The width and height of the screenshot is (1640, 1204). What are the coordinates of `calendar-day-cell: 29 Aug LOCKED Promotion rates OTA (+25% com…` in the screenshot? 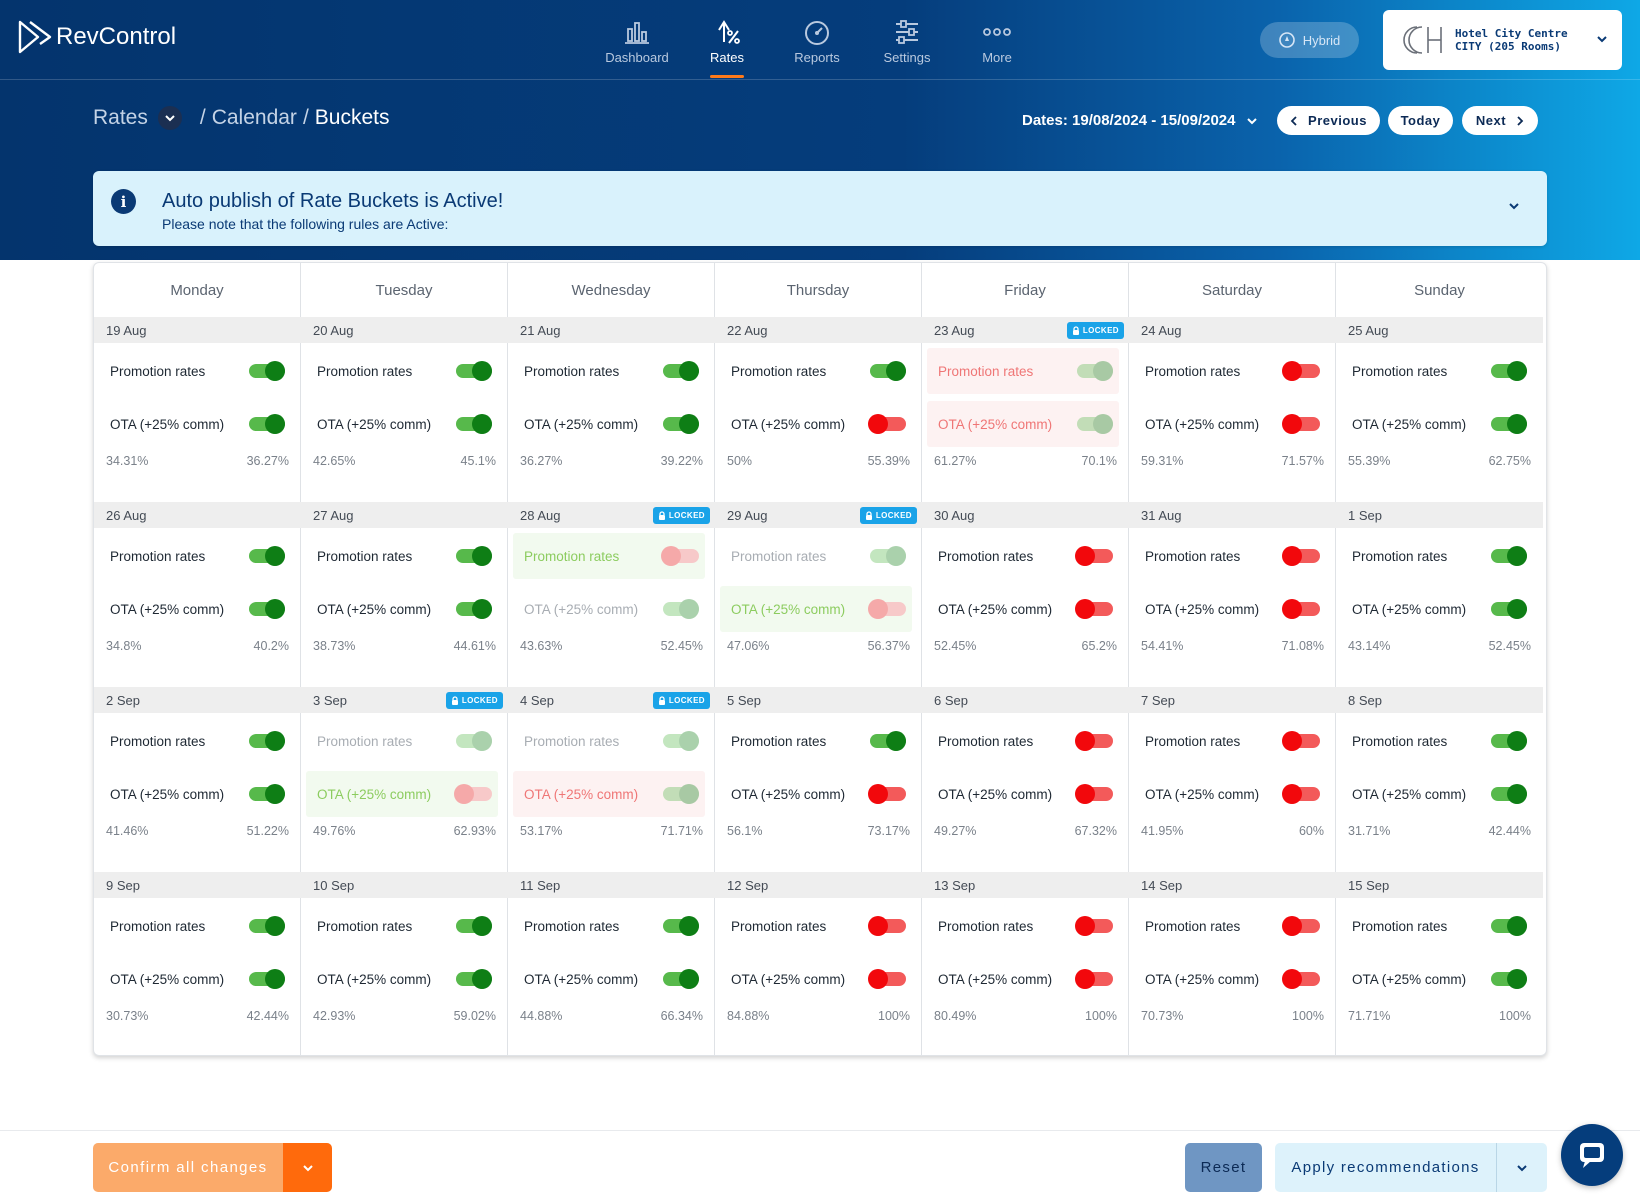 It's located at (818, 594).